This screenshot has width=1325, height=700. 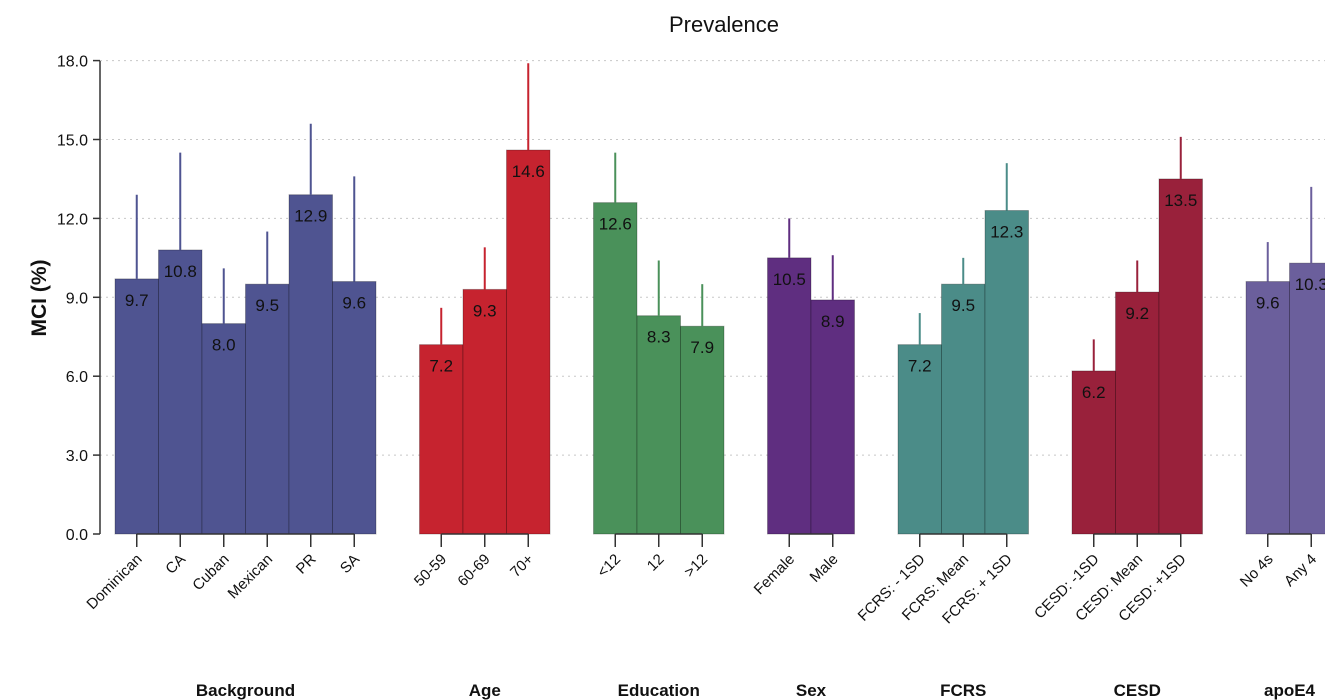 I want to click on y-tick-label: 12.0, so click(x=72, y=219).